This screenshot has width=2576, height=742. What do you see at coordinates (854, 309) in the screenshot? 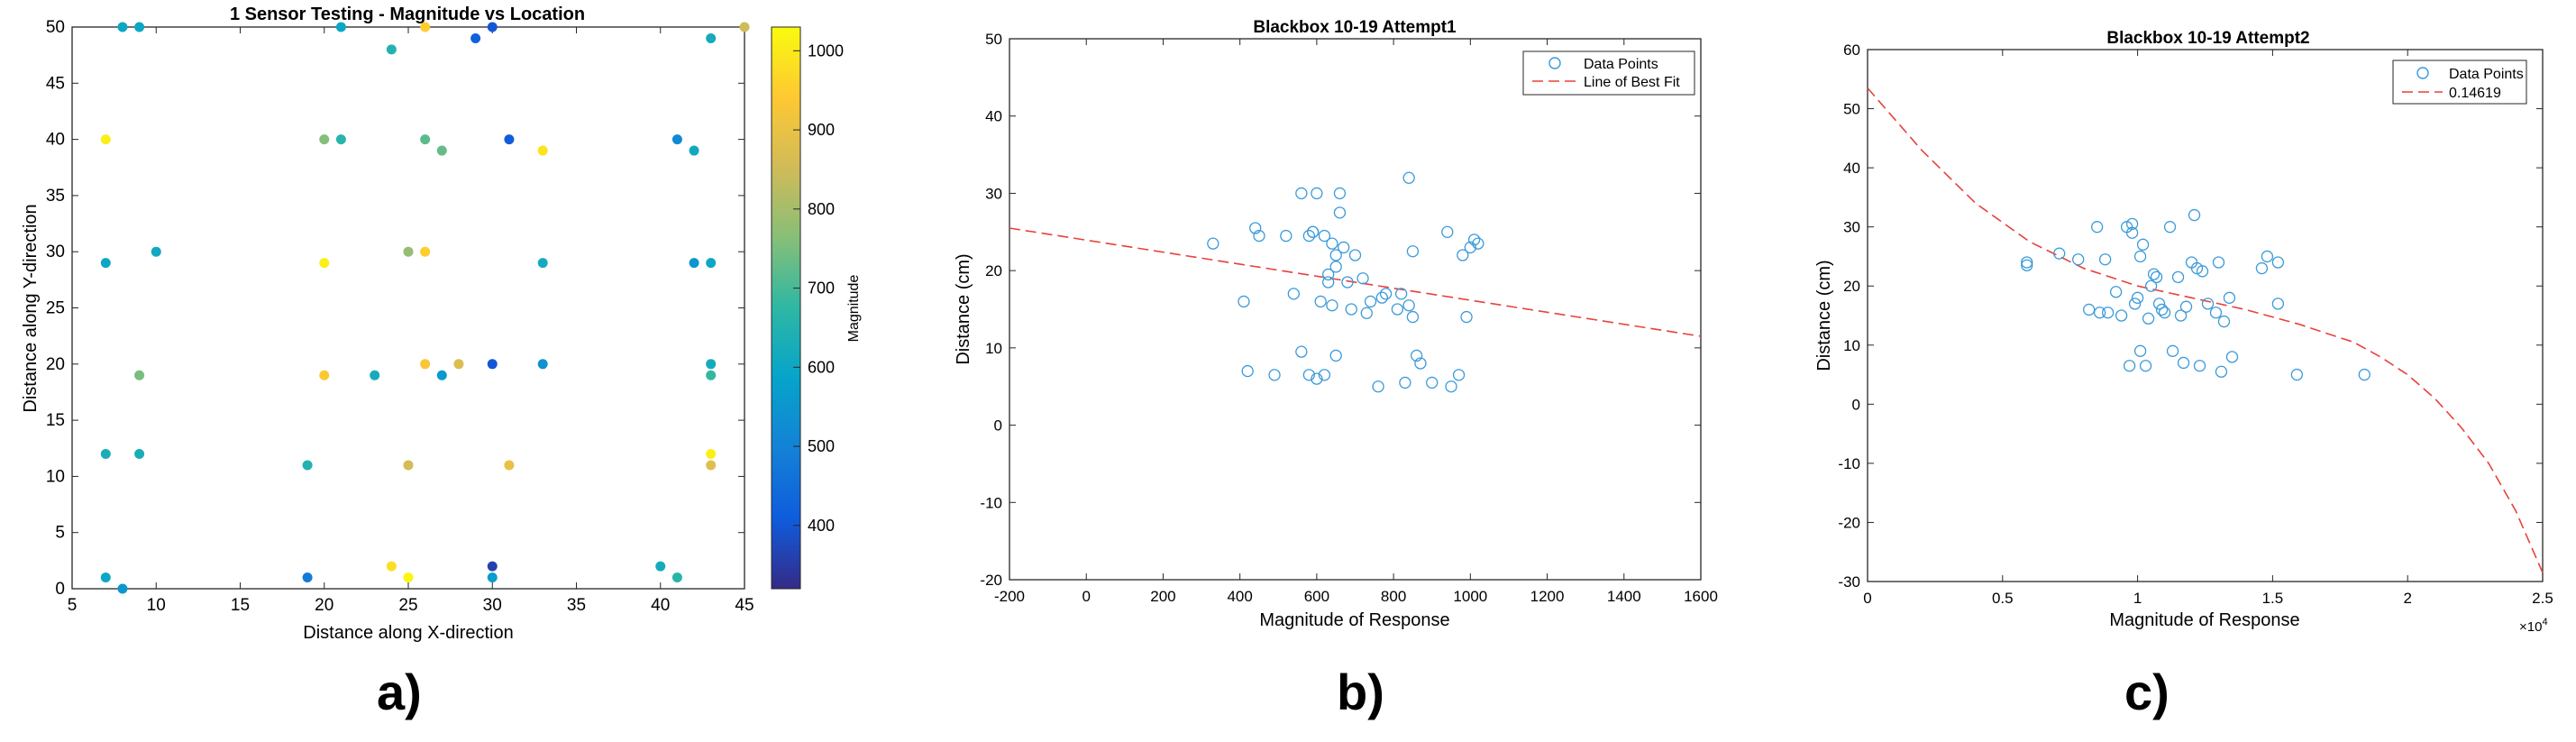
I see `colorbar-label: Magnitude` at bounding box center [854, 309].